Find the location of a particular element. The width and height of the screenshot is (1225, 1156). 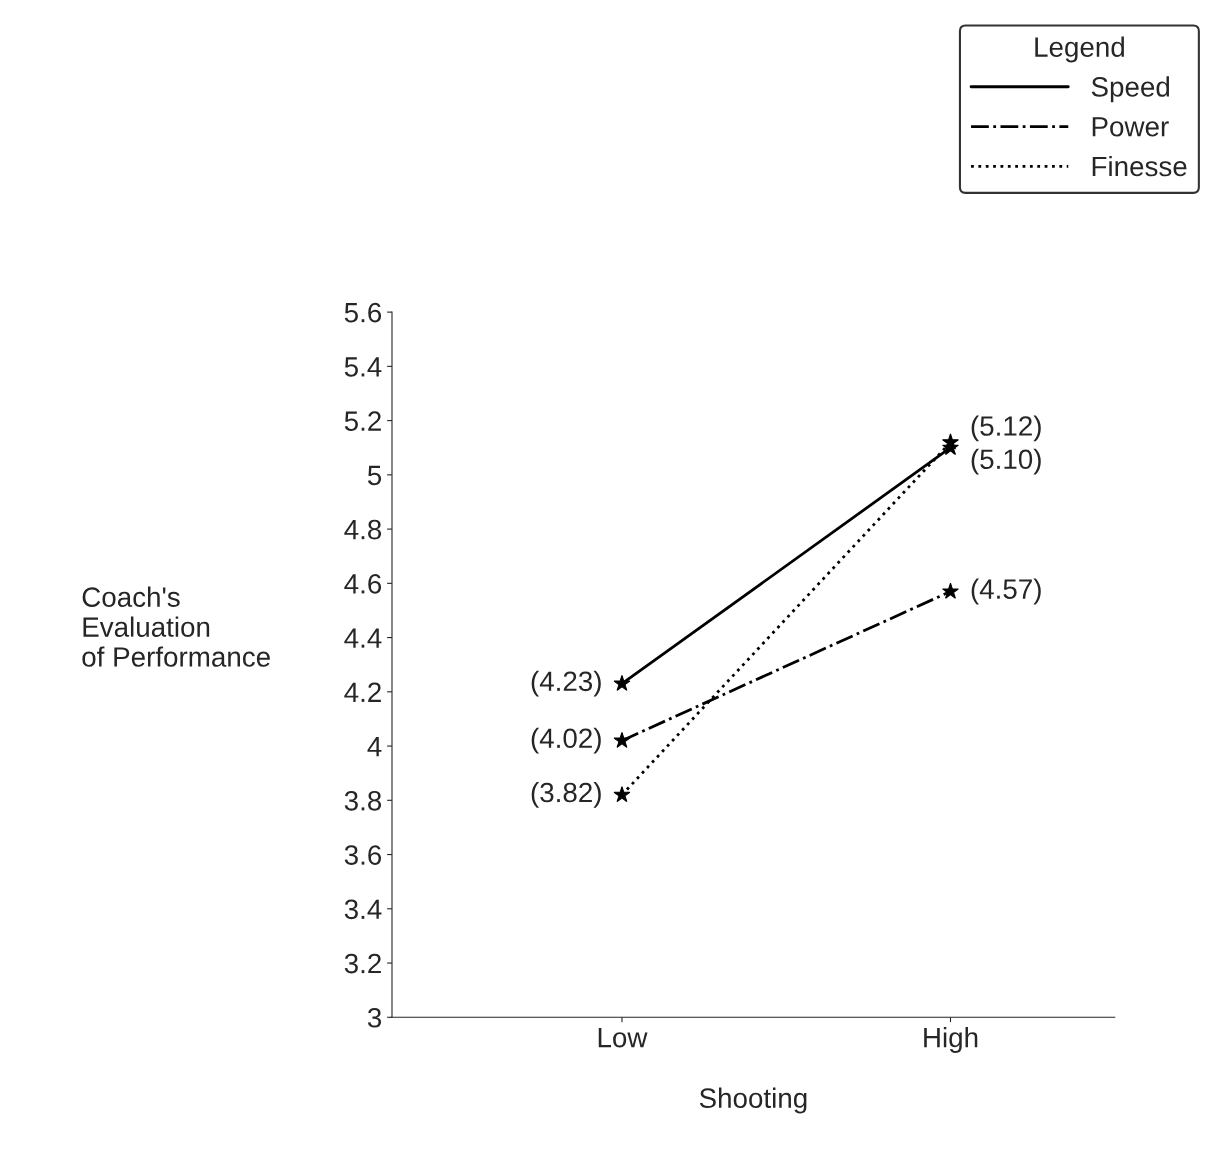

legend-label: Speed is located at coordinates (1130, 89).